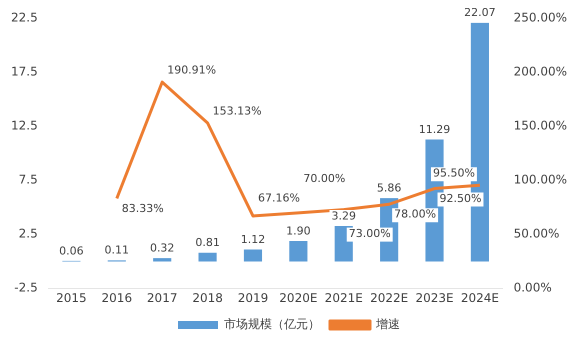  I want to click on data-label: 92.50%, so click(461, 198).